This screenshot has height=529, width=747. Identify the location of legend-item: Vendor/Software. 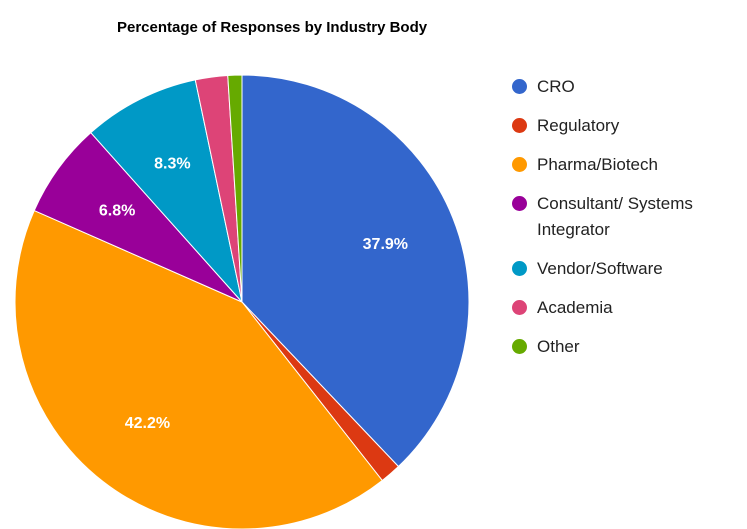
(620, 269).